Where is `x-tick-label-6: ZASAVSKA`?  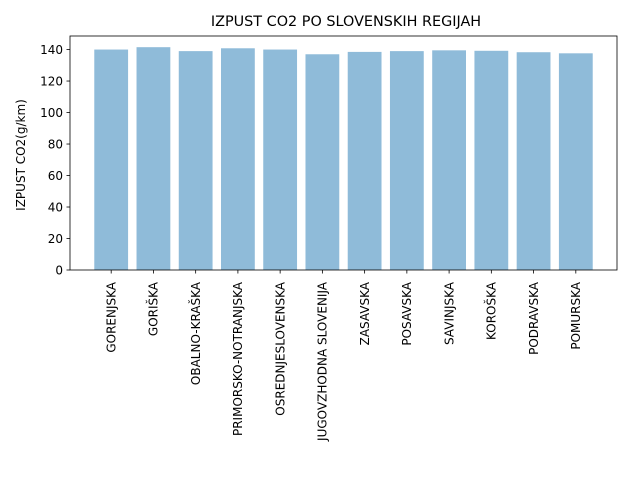 x-tick-label-6: ZASAVSKA is located at coordinates (365, 313).